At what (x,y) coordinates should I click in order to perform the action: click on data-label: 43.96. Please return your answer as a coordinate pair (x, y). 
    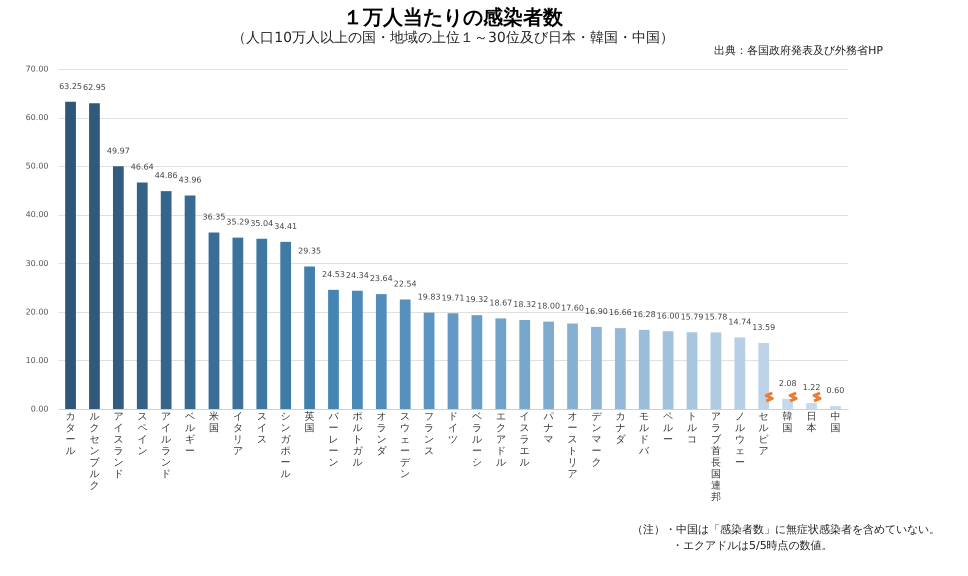
    Looking at the image, I should click on (190, 179).